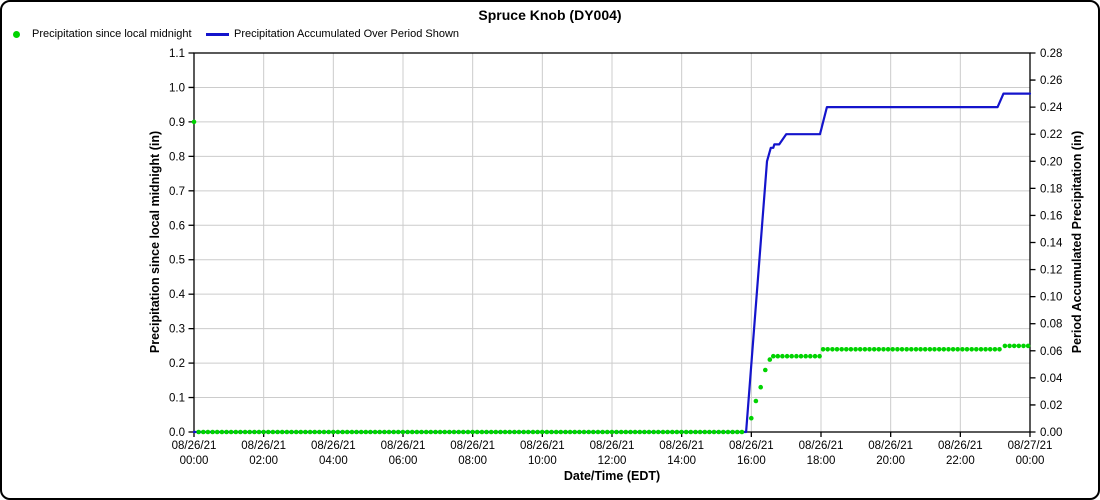 Image resolution: width=1100 pixels, height=500 pixels. I want to click on svg-text: 1.1, so click(177, 54).